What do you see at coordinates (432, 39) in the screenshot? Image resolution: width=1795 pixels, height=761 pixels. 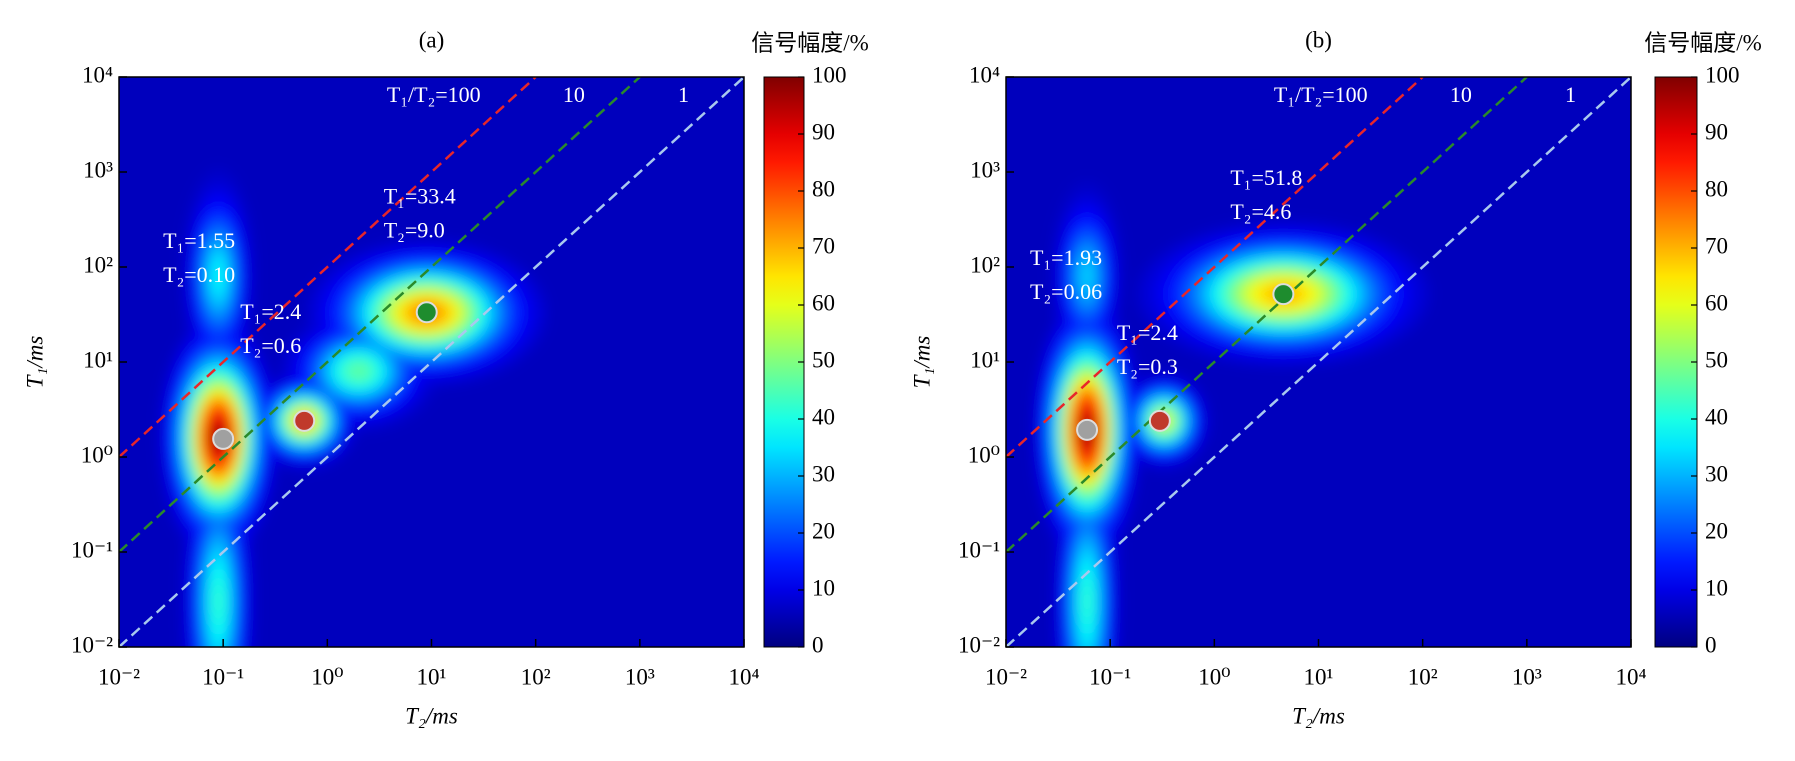 I see `chart-title: (a)` at bounding box center [432, 39].